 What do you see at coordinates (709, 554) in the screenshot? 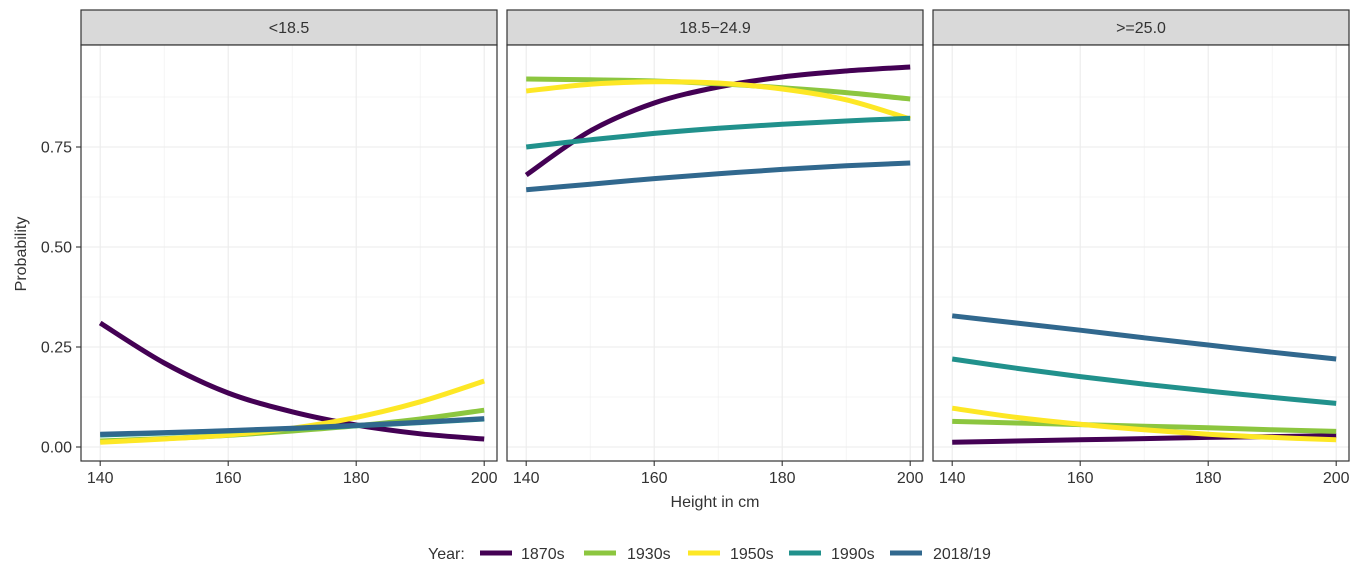
I see `legend: Year: 1870s 1930s 1950s 1990s 2018/19` at bounding box center [709, 554].